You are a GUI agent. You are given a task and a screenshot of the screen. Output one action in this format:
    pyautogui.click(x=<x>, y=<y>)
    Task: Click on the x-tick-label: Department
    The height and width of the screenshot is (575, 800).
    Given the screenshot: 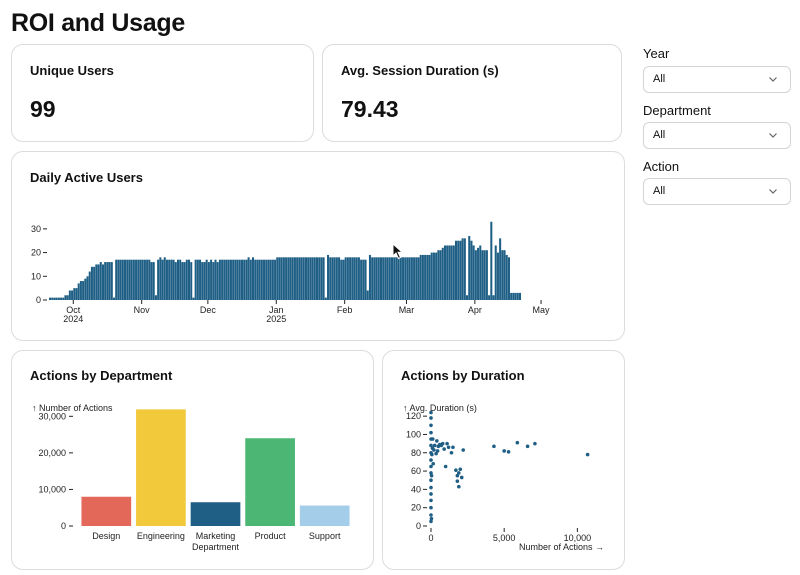 What is the action you would take?
    pyautogui.click(x=216, y=547)
    